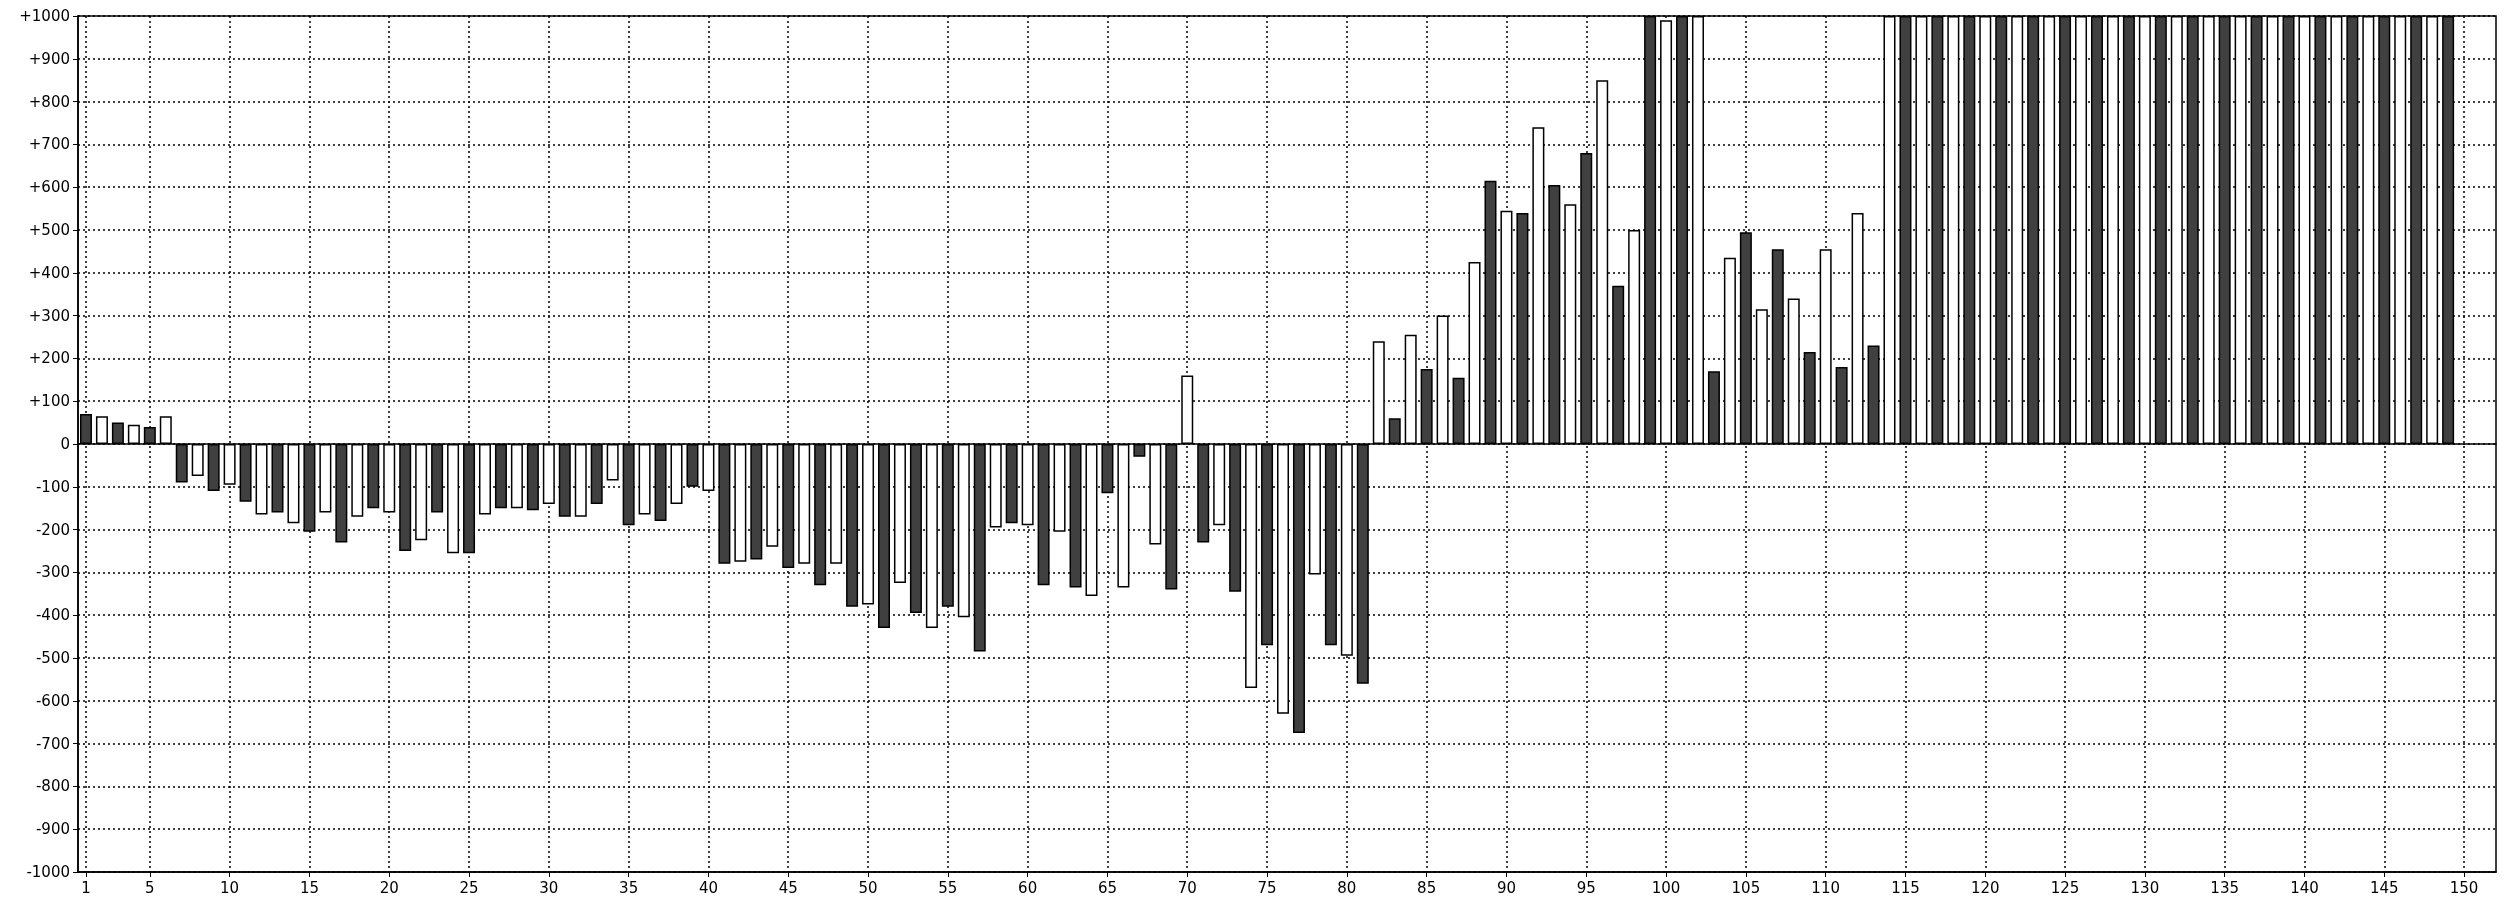 Image resolution: width=2506 pixels, height=908 pixels. I want to click on y-tick-label: +700, so click(49, 144).